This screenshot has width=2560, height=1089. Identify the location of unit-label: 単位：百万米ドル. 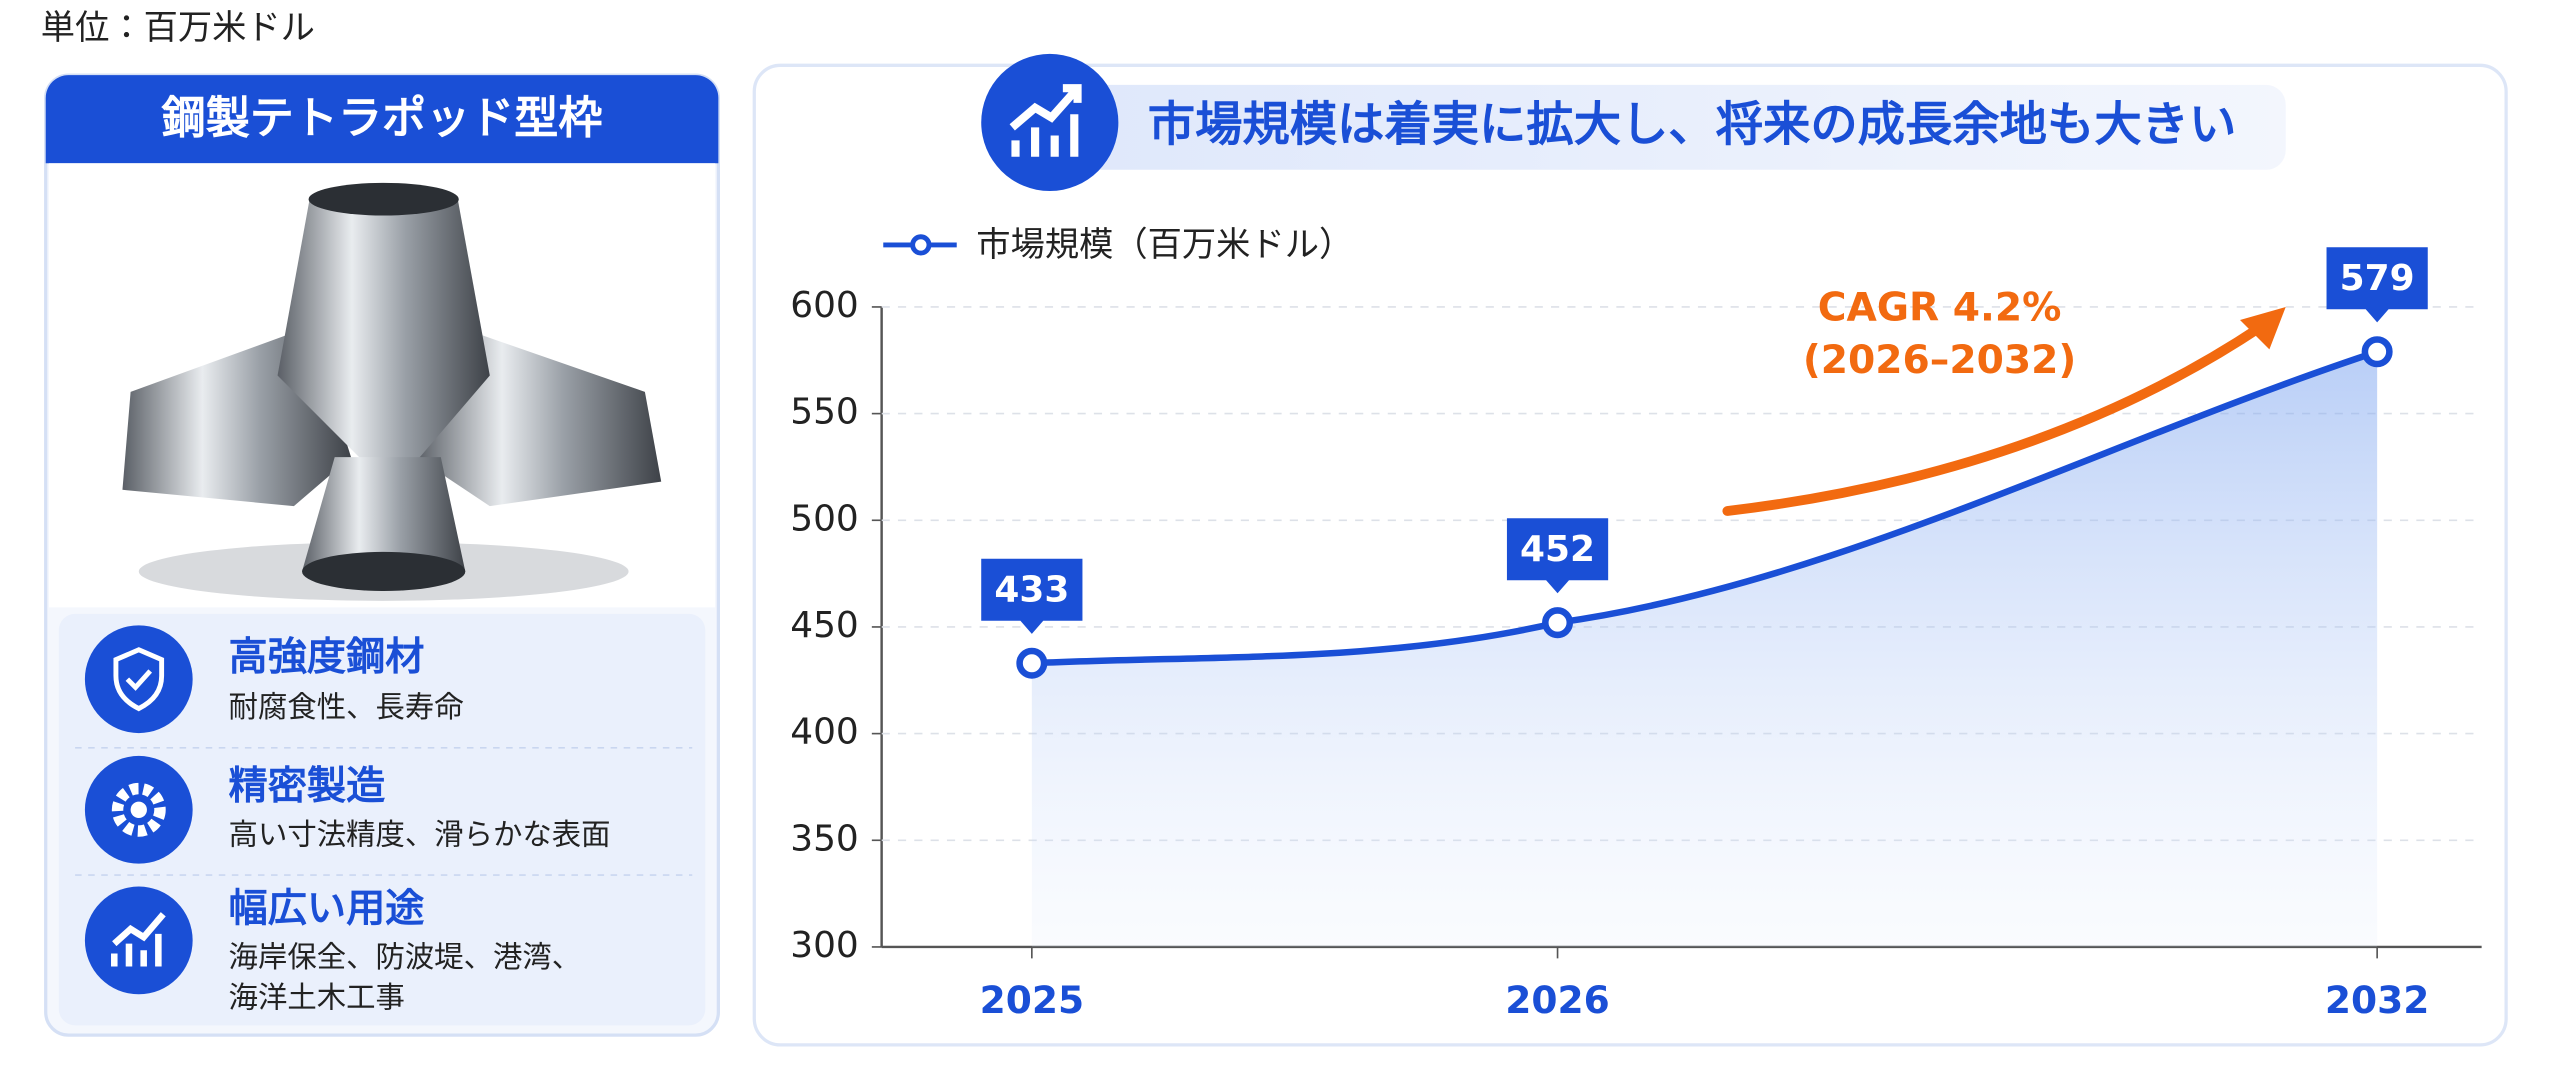
(178, 28).